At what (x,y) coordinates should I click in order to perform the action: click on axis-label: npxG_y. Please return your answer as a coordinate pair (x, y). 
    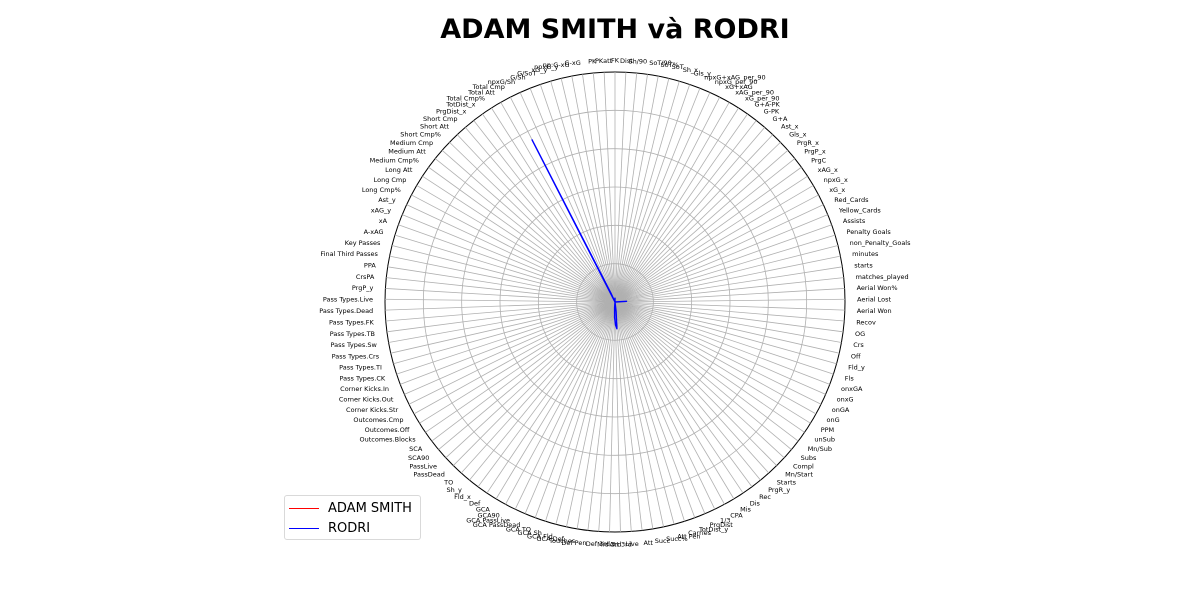
    Looking at the image, I should click on (546, 67).